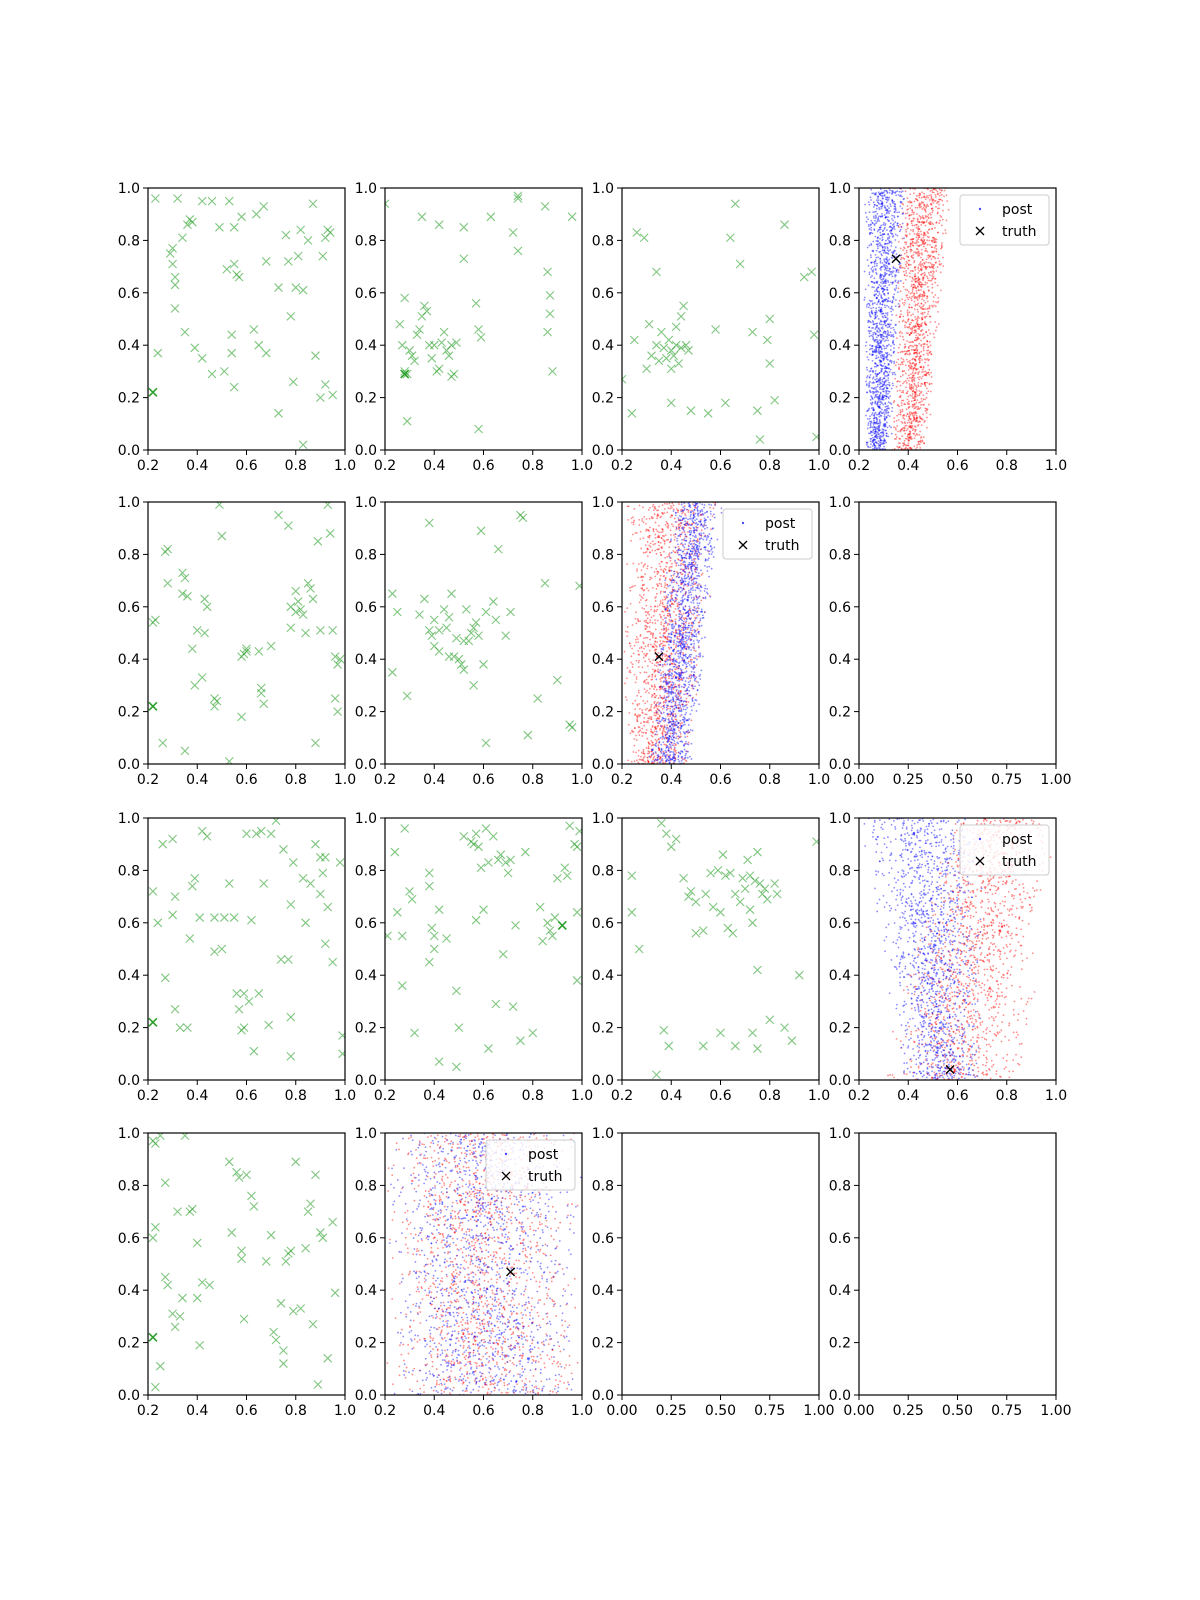  What do you see at coordinates (603, 346) in the screenshot?
I see `y-tick-label: 0.4` at bounding box center [603, 346].